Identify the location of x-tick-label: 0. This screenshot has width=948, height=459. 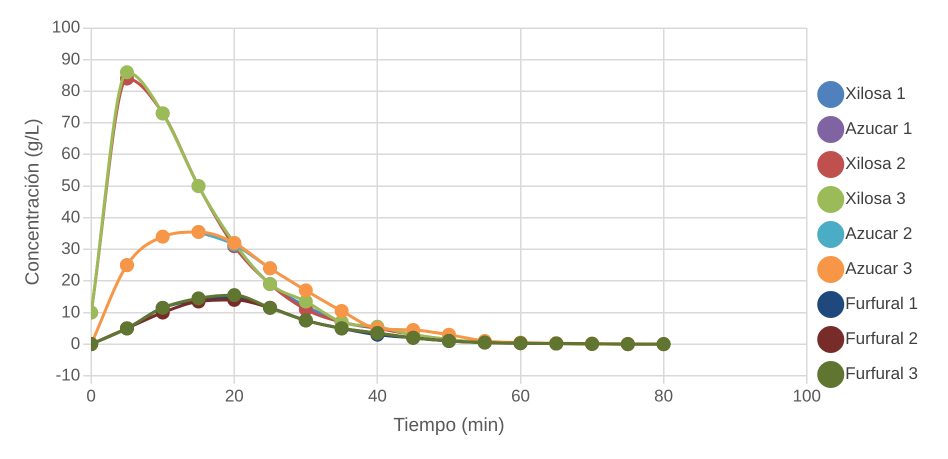
(91, 396).